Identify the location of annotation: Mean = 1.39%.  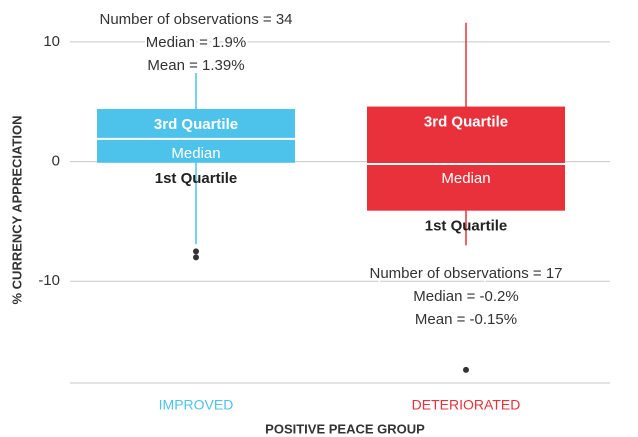
(195, 65).